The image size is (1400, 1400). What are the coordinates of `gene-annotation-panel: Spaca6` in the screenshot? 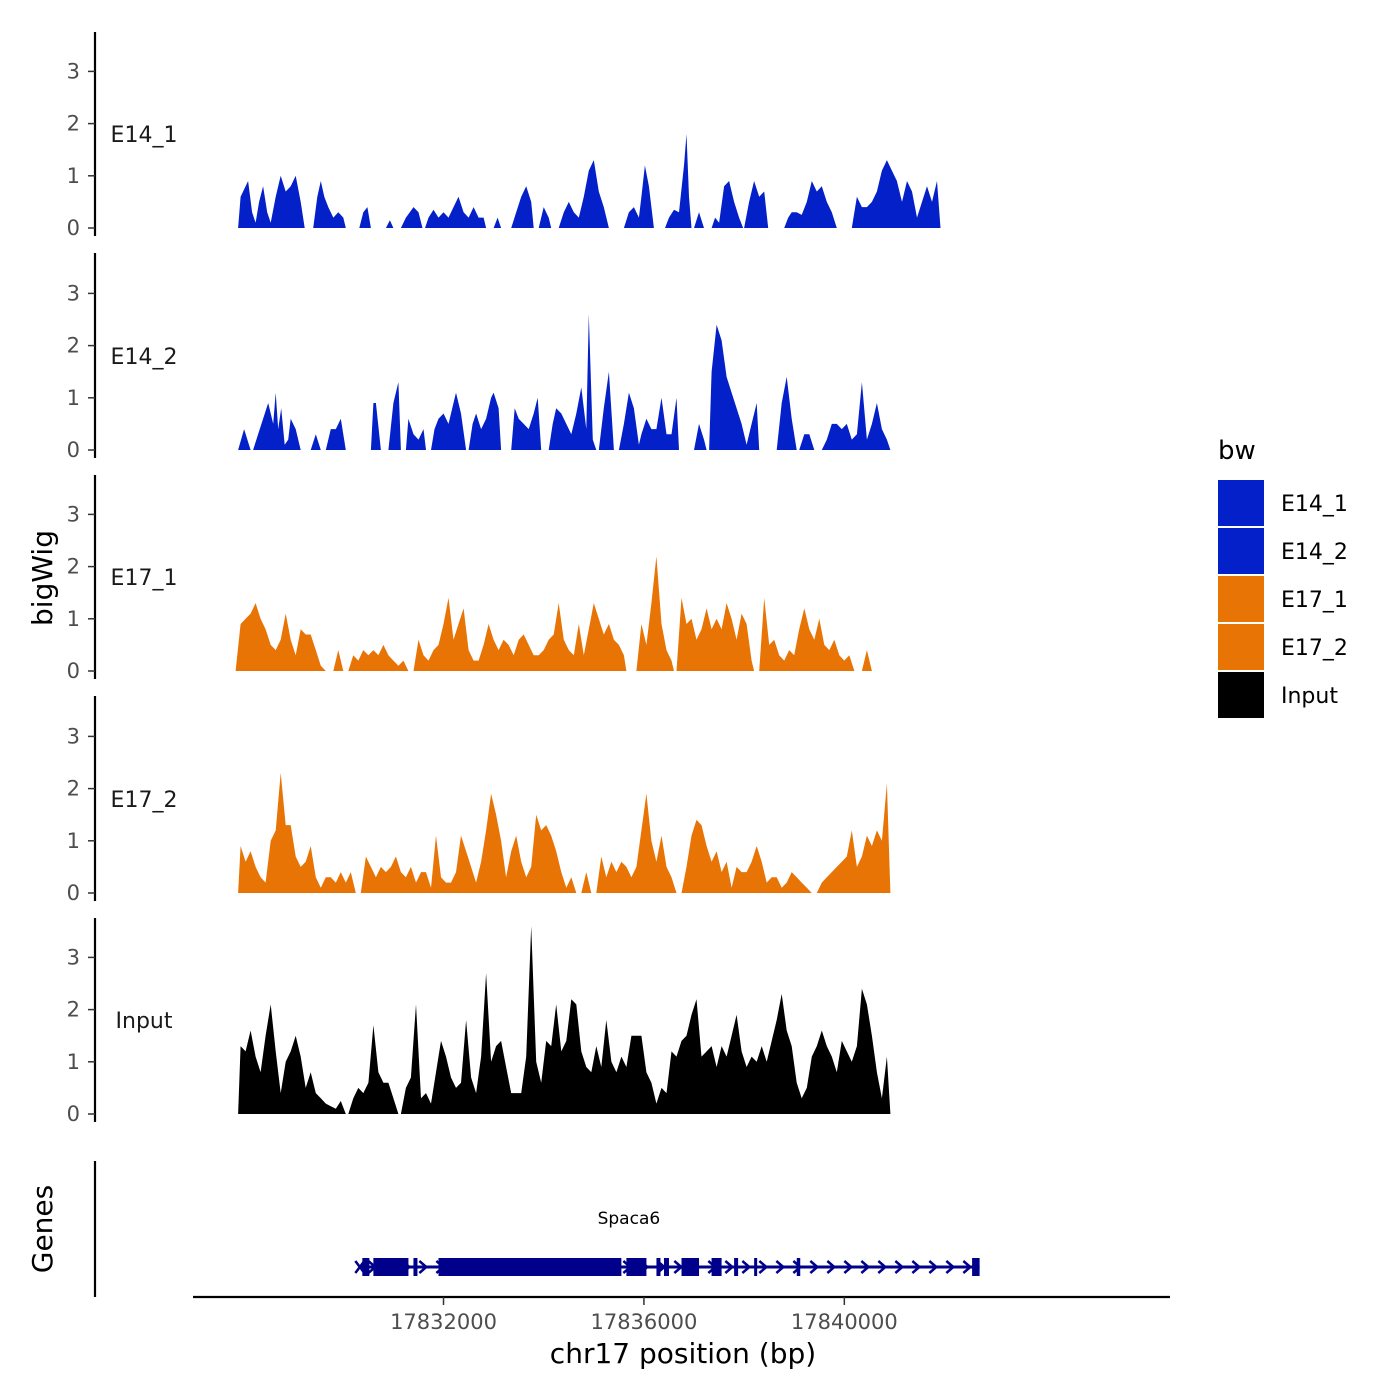 It's located at (536, 1229).